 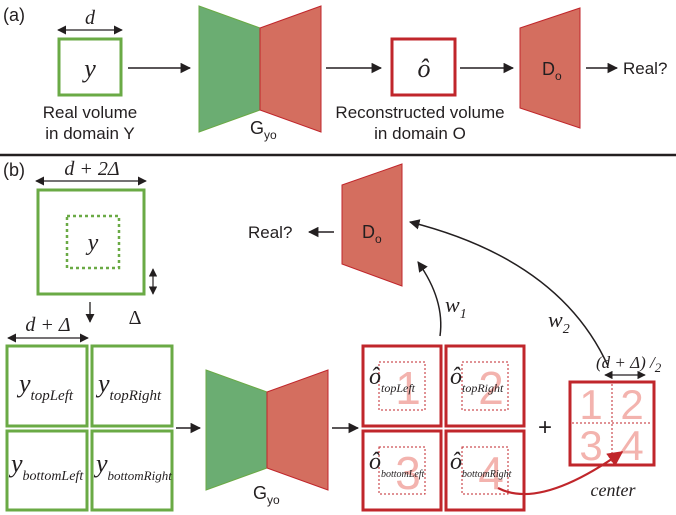 What do you see at coordinates (477, 379) in the screenshot?
I see `o-patch-top-right-label: ôtopRight` at bounding box center [477, 379].